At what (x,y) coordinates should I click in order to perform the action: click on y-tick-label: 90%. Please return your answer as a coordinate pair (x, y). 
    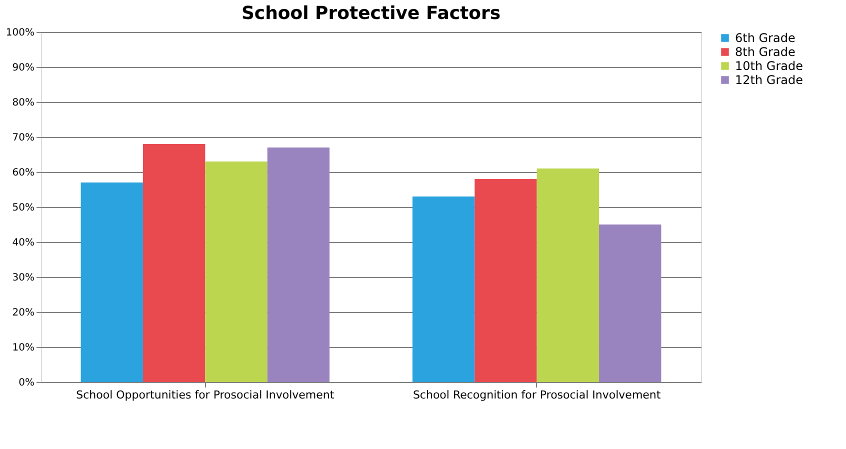
    Looking at the image, I should click on (23, 68).